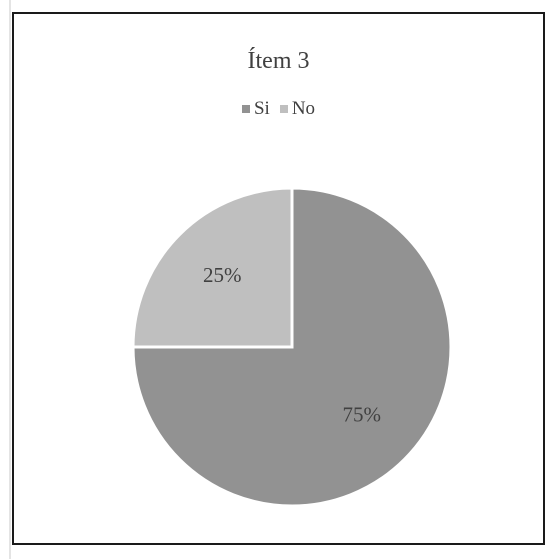 The height and width of the screenshot is (559, 557). Describe the element at coordinates (245, 109) in the screenshot. I see `legend-swatch-si` at that location.